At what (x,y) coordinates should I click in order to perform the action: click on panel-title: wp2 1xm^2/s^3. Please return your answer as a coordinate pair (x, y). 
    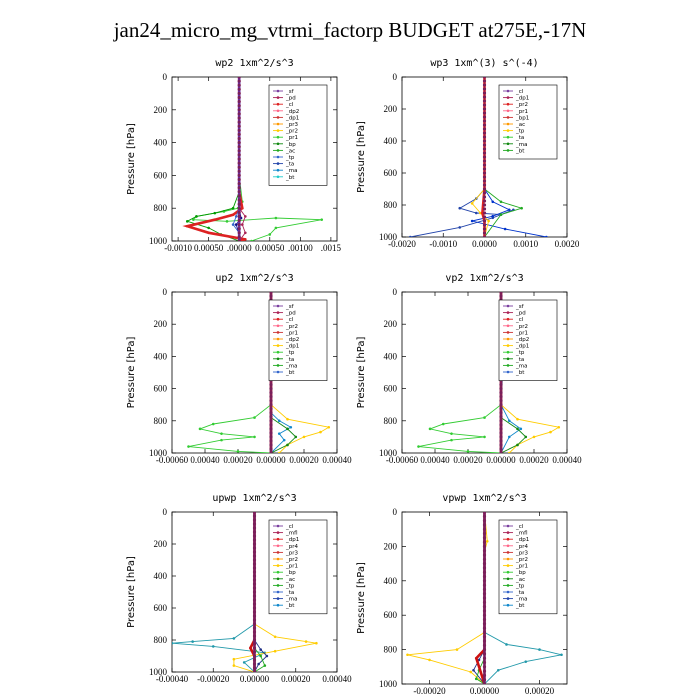
    Looking at the image, I should click on (254, 63).